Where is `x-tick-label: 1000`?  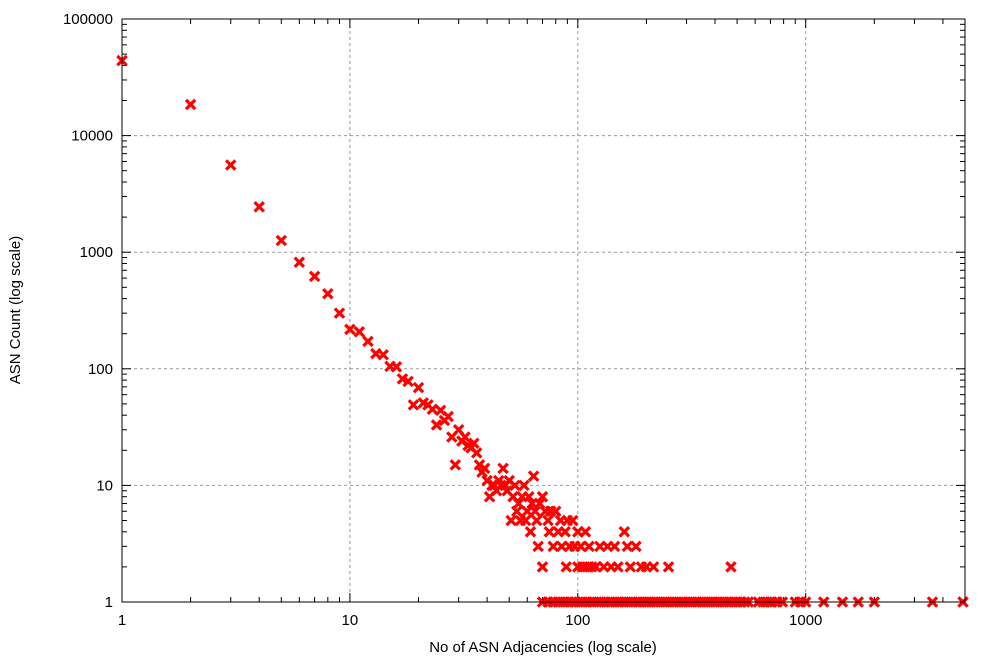
x-tick-label: 1000 is located at coordinates (805, 620).